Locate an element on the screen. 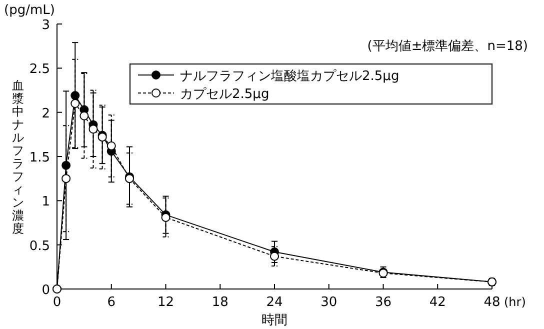 Image resolution: width=544 pixels, height=329 pixels. y-tick-label: 1 is located at coordinates (46, 202).